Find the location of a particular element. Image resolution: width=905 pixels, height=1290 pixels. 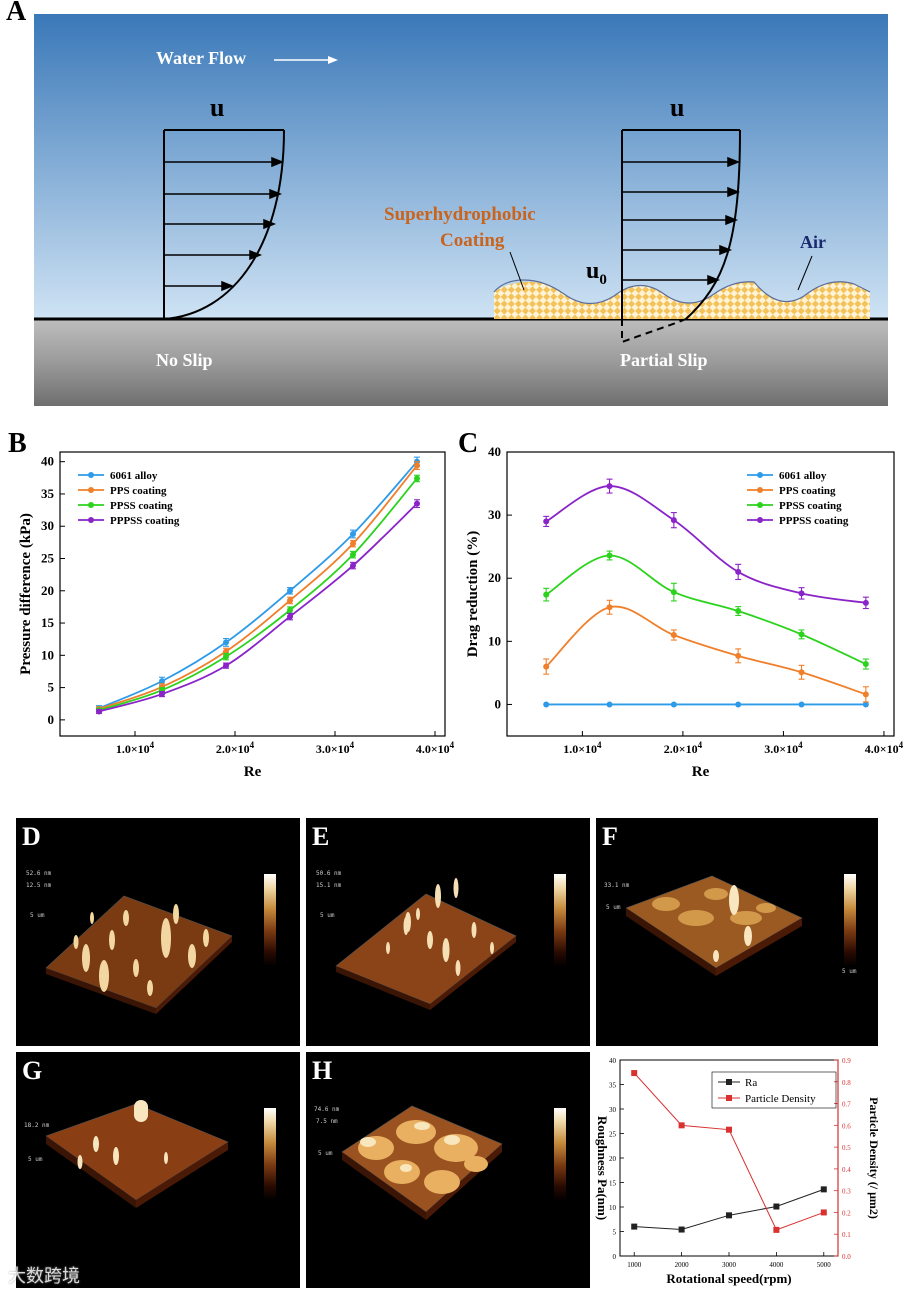

afm-h-height-sub: 7.5 nm is located at coordinates (327, 1121).